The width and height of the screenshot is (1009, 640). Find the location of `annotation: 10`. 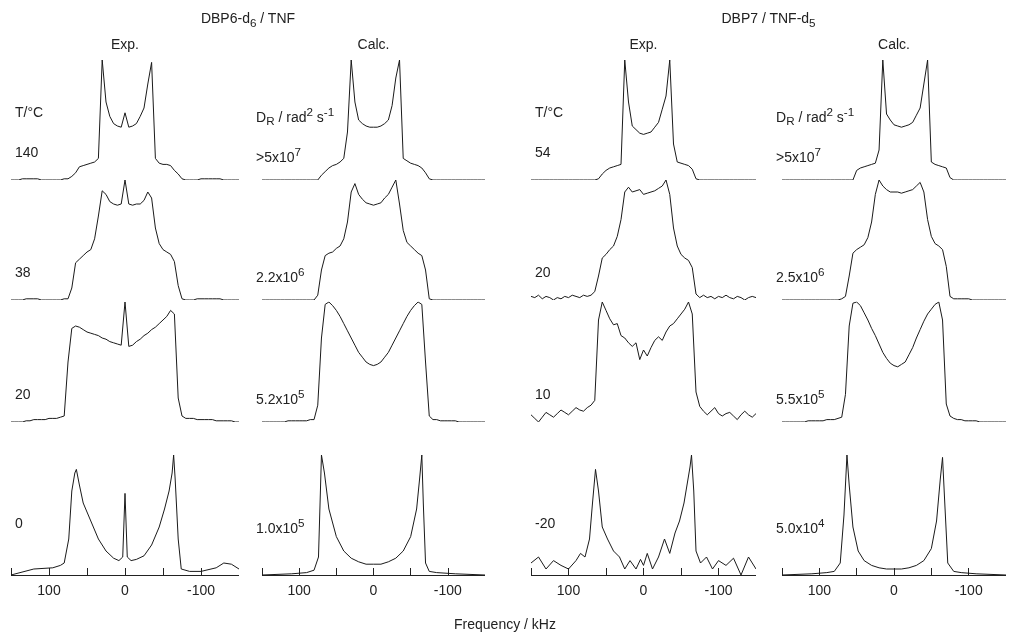

annotation: 10 is located at coordinates (543, 394).